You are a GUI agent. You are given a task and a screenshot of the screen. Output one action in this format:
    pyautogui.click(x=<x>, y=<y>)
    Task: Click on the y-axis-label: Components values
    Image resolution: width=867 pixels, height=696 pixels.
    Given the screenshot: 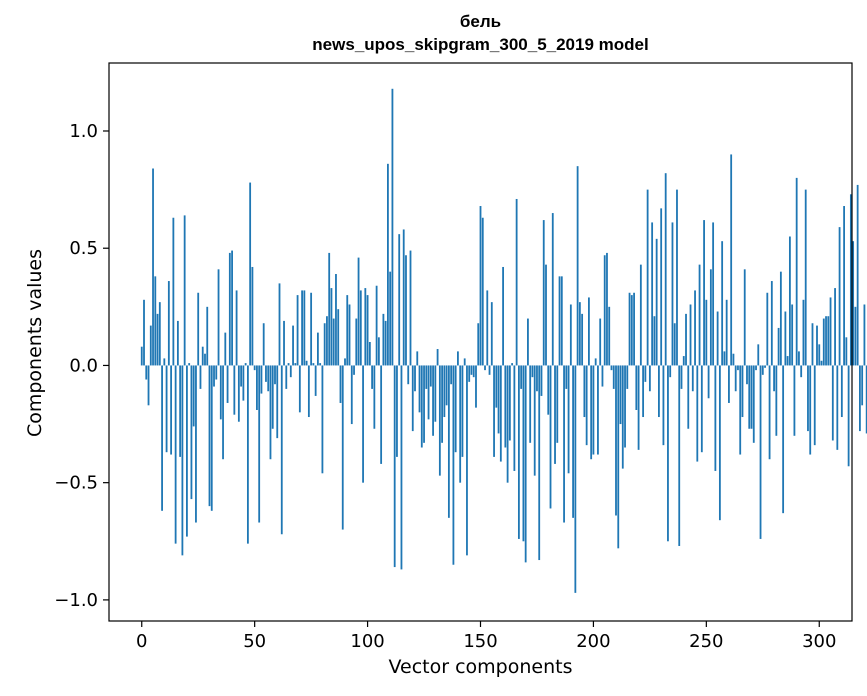 What is the action you would take?
    pyautogui.click(x=35, y=343)
    